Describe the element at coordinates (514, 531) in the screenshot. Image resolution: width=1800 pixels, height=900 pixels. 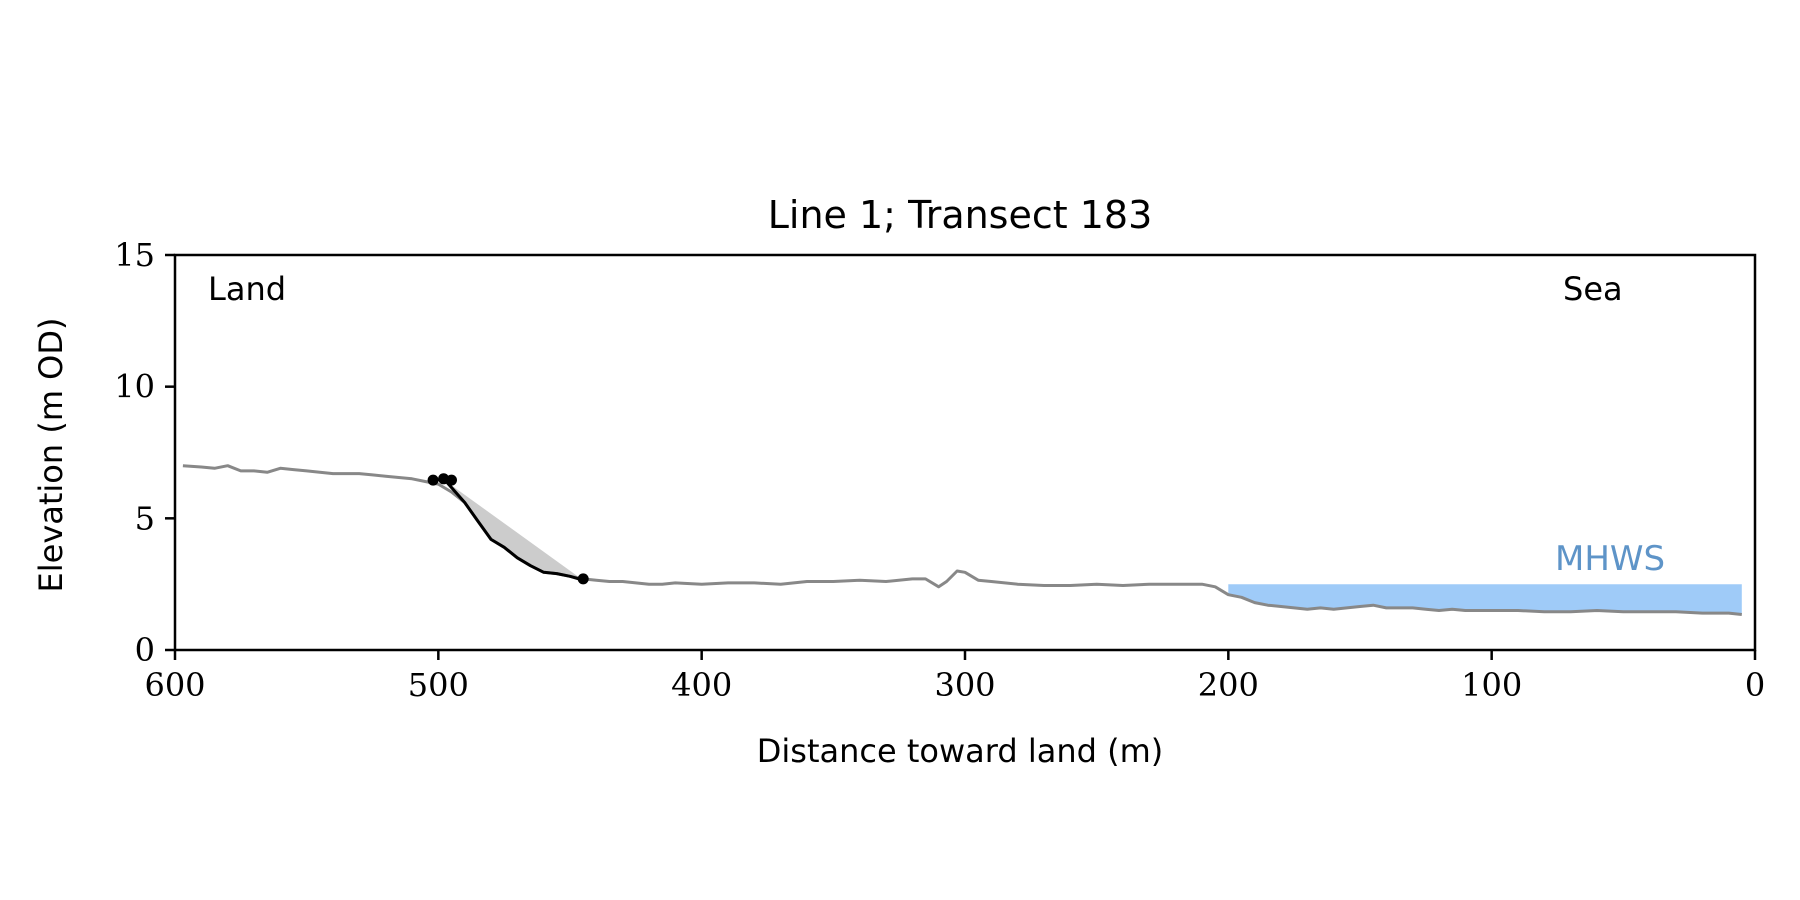
I see `series-cliff-face-line` at that location.